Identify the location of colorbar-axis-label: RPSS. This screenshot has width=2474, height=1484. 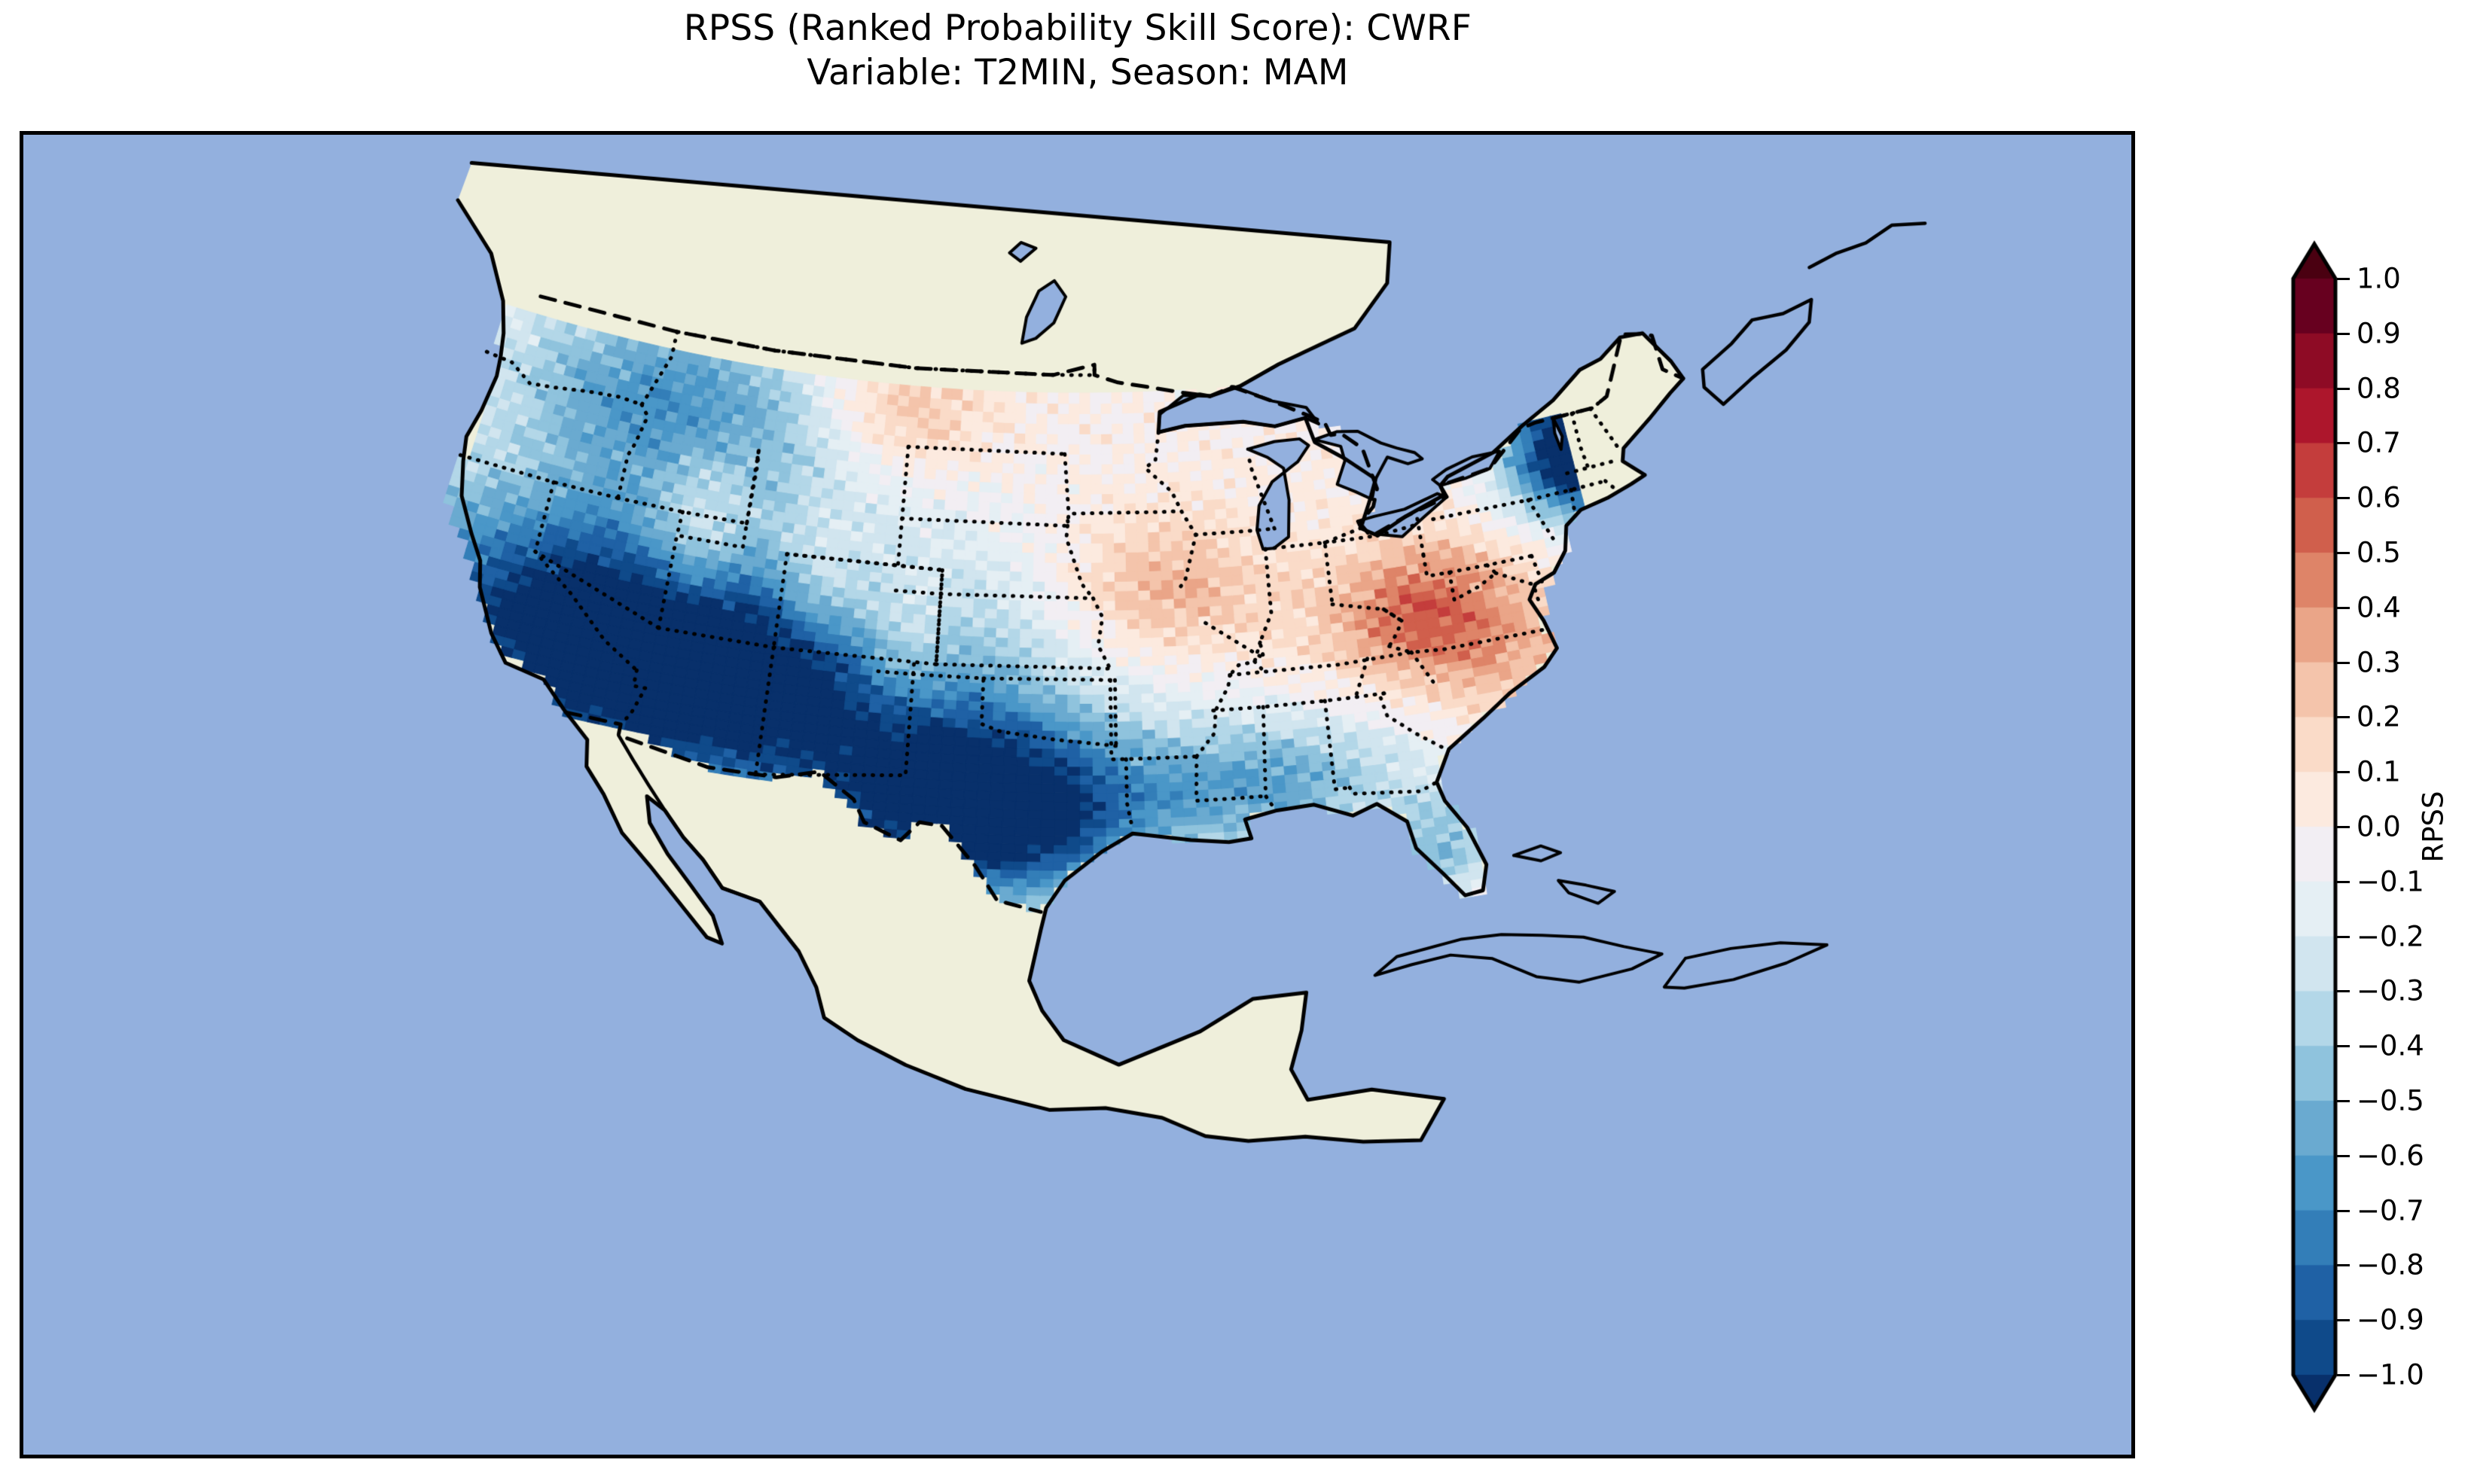
(2433, 827).